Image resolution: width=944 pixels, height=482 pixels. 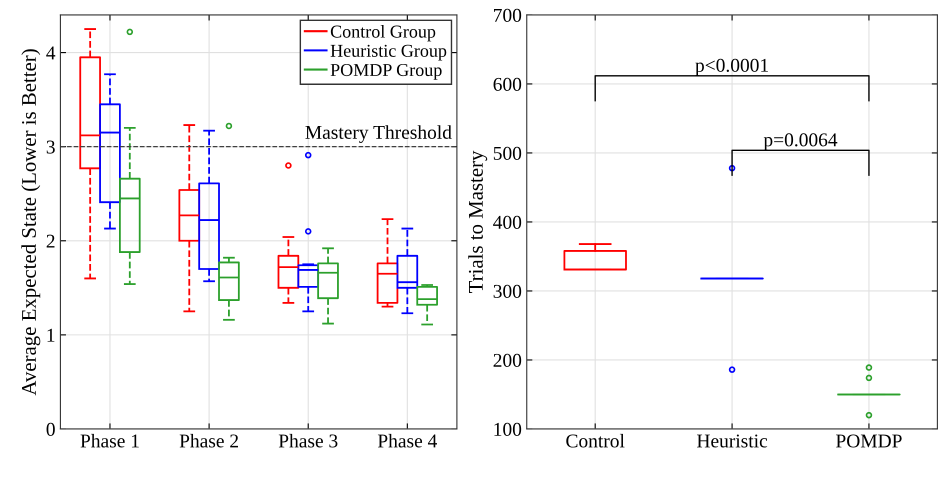 What do you see at coordinates (869, 441) in the screenshot?
I see `x-tick-label: POMDP` at bounding box center [869, 441].